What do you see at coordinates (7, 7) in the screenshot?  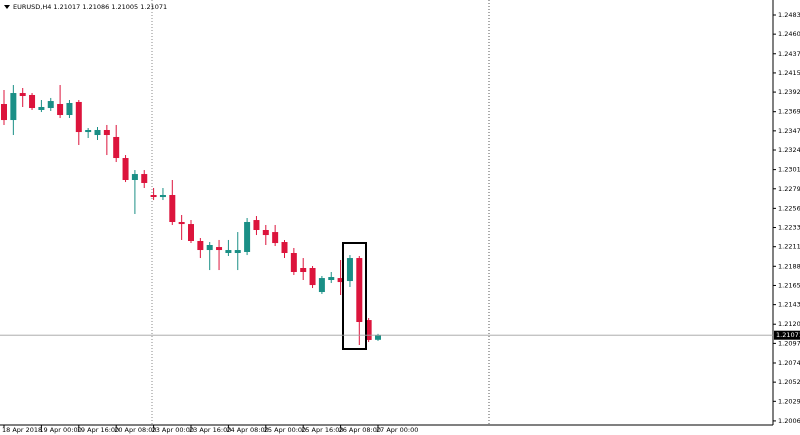 I see `menu-triangle` at bounding box center [7, 7].